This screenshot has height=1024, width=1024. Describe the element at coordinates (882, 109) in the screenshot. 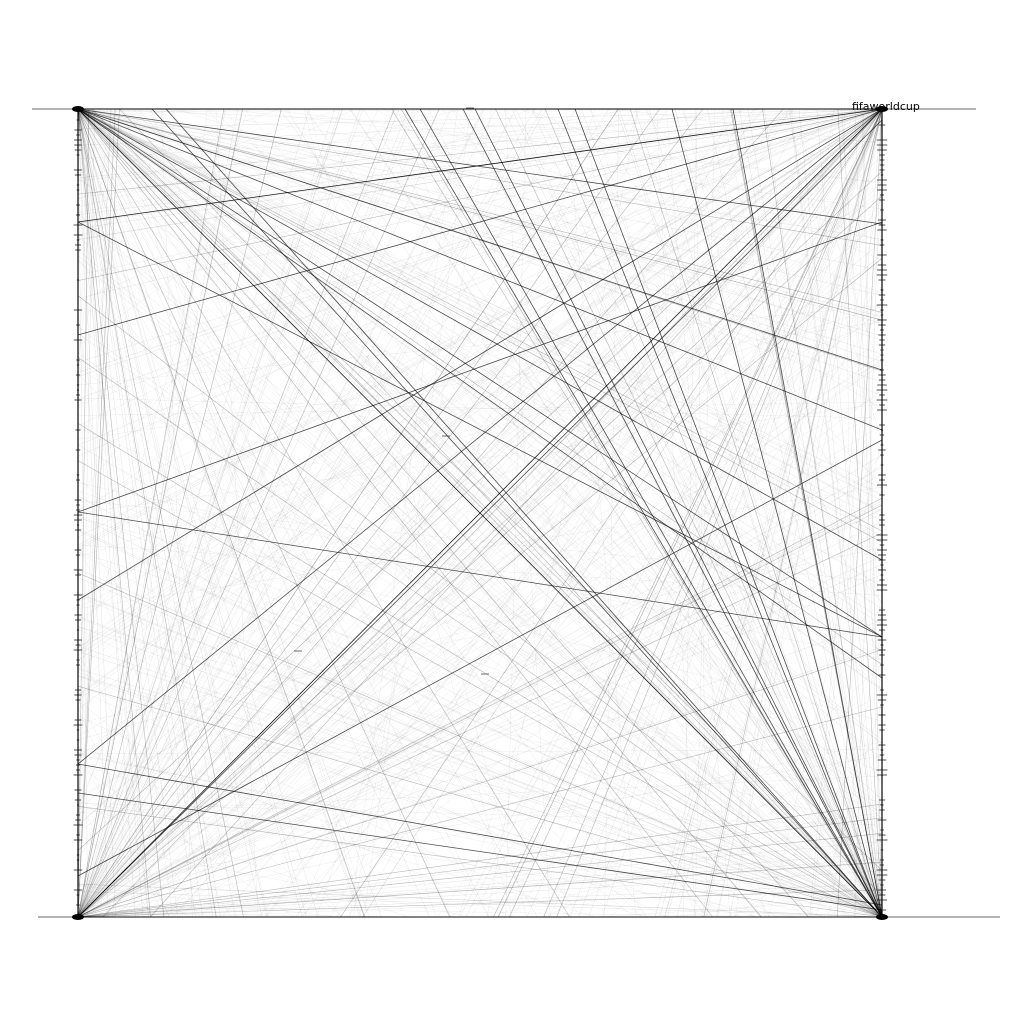

I see `hub-node-top-right` at that location.